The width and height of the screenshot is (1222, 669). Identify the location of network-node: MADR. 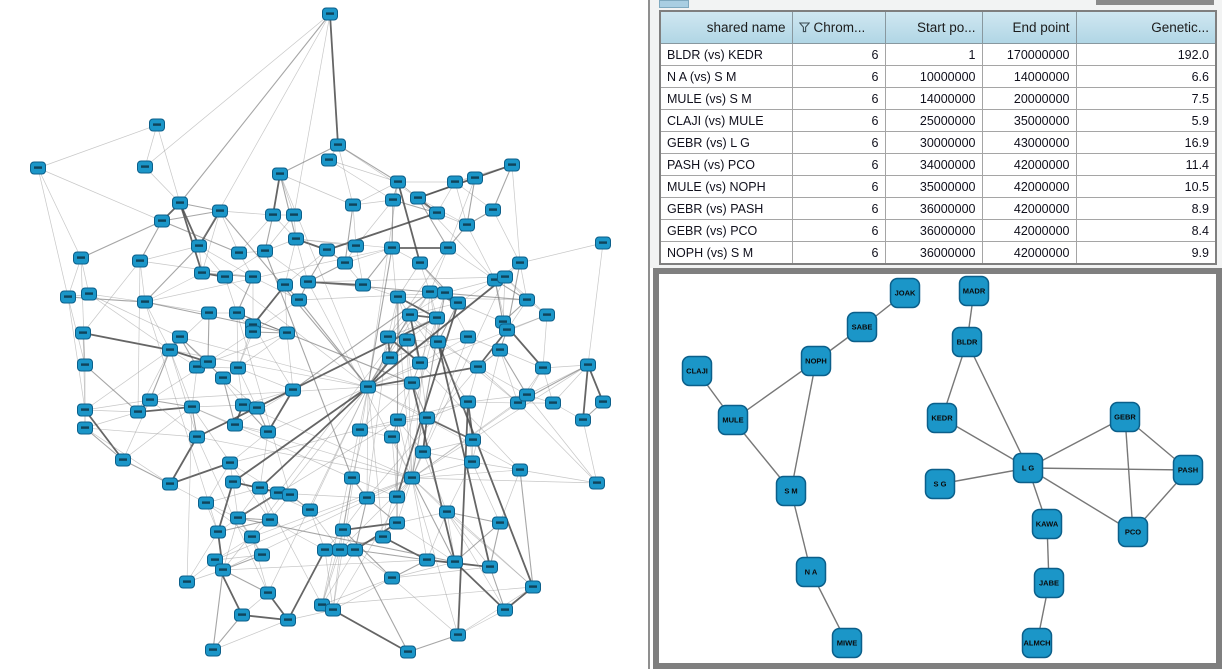
(974, 291).